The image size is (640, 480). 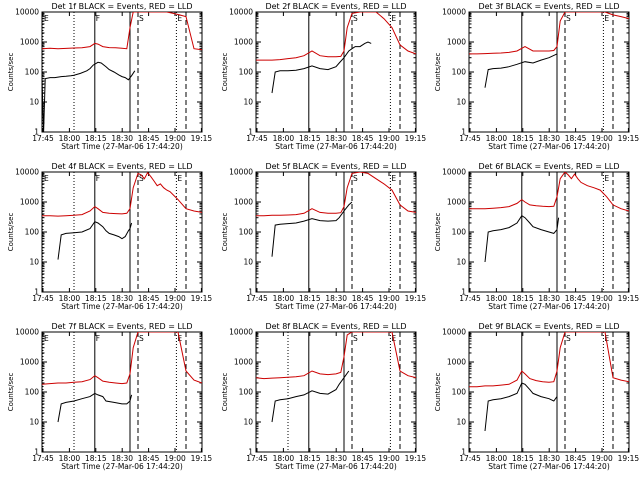 I want to click on chart-title: Det 1f BLACK = Events, RED = LLD, so click(x=121, y=6).